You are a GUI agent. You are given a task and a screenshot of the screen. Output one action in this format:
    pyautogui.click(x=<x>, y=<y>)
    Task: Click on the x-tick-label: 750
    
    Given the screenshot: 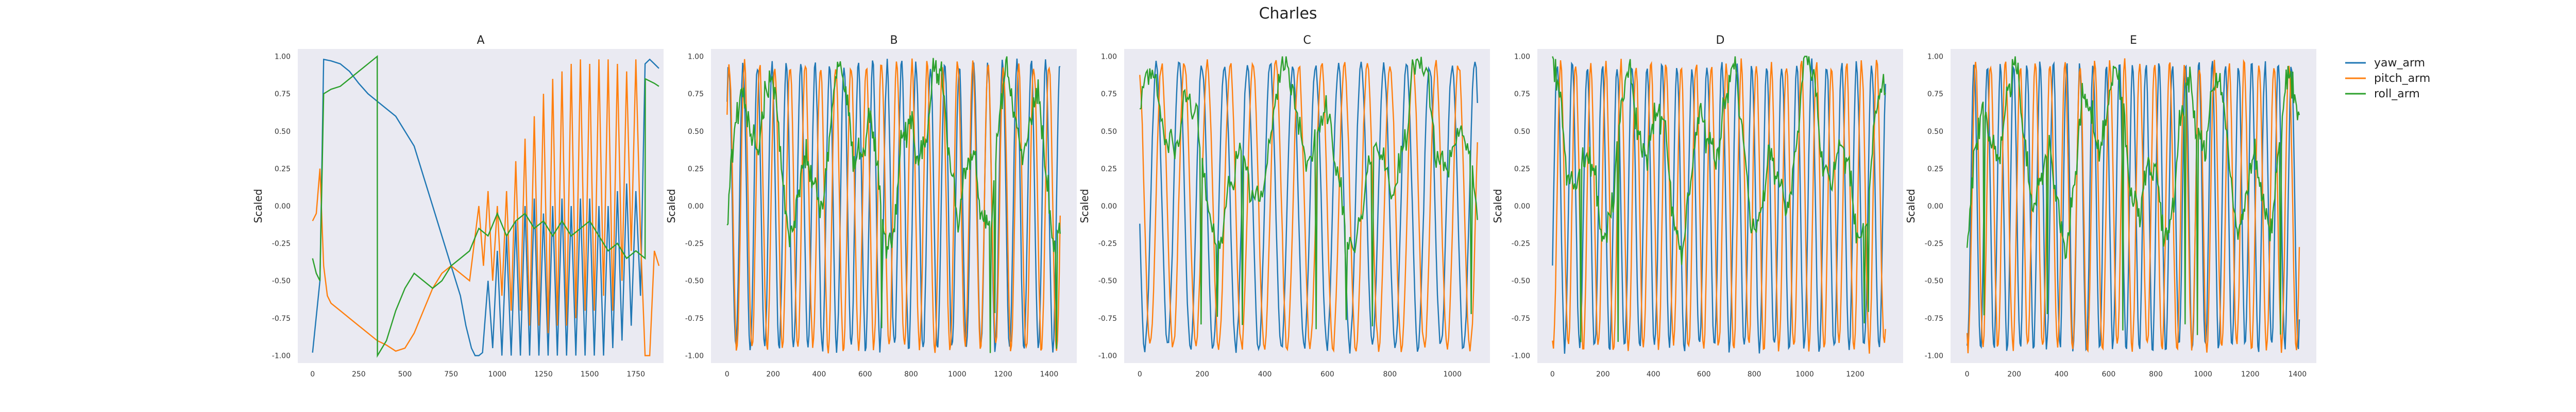 What is the action you would take?
    pyautogui.click(x=451, y=375)
    